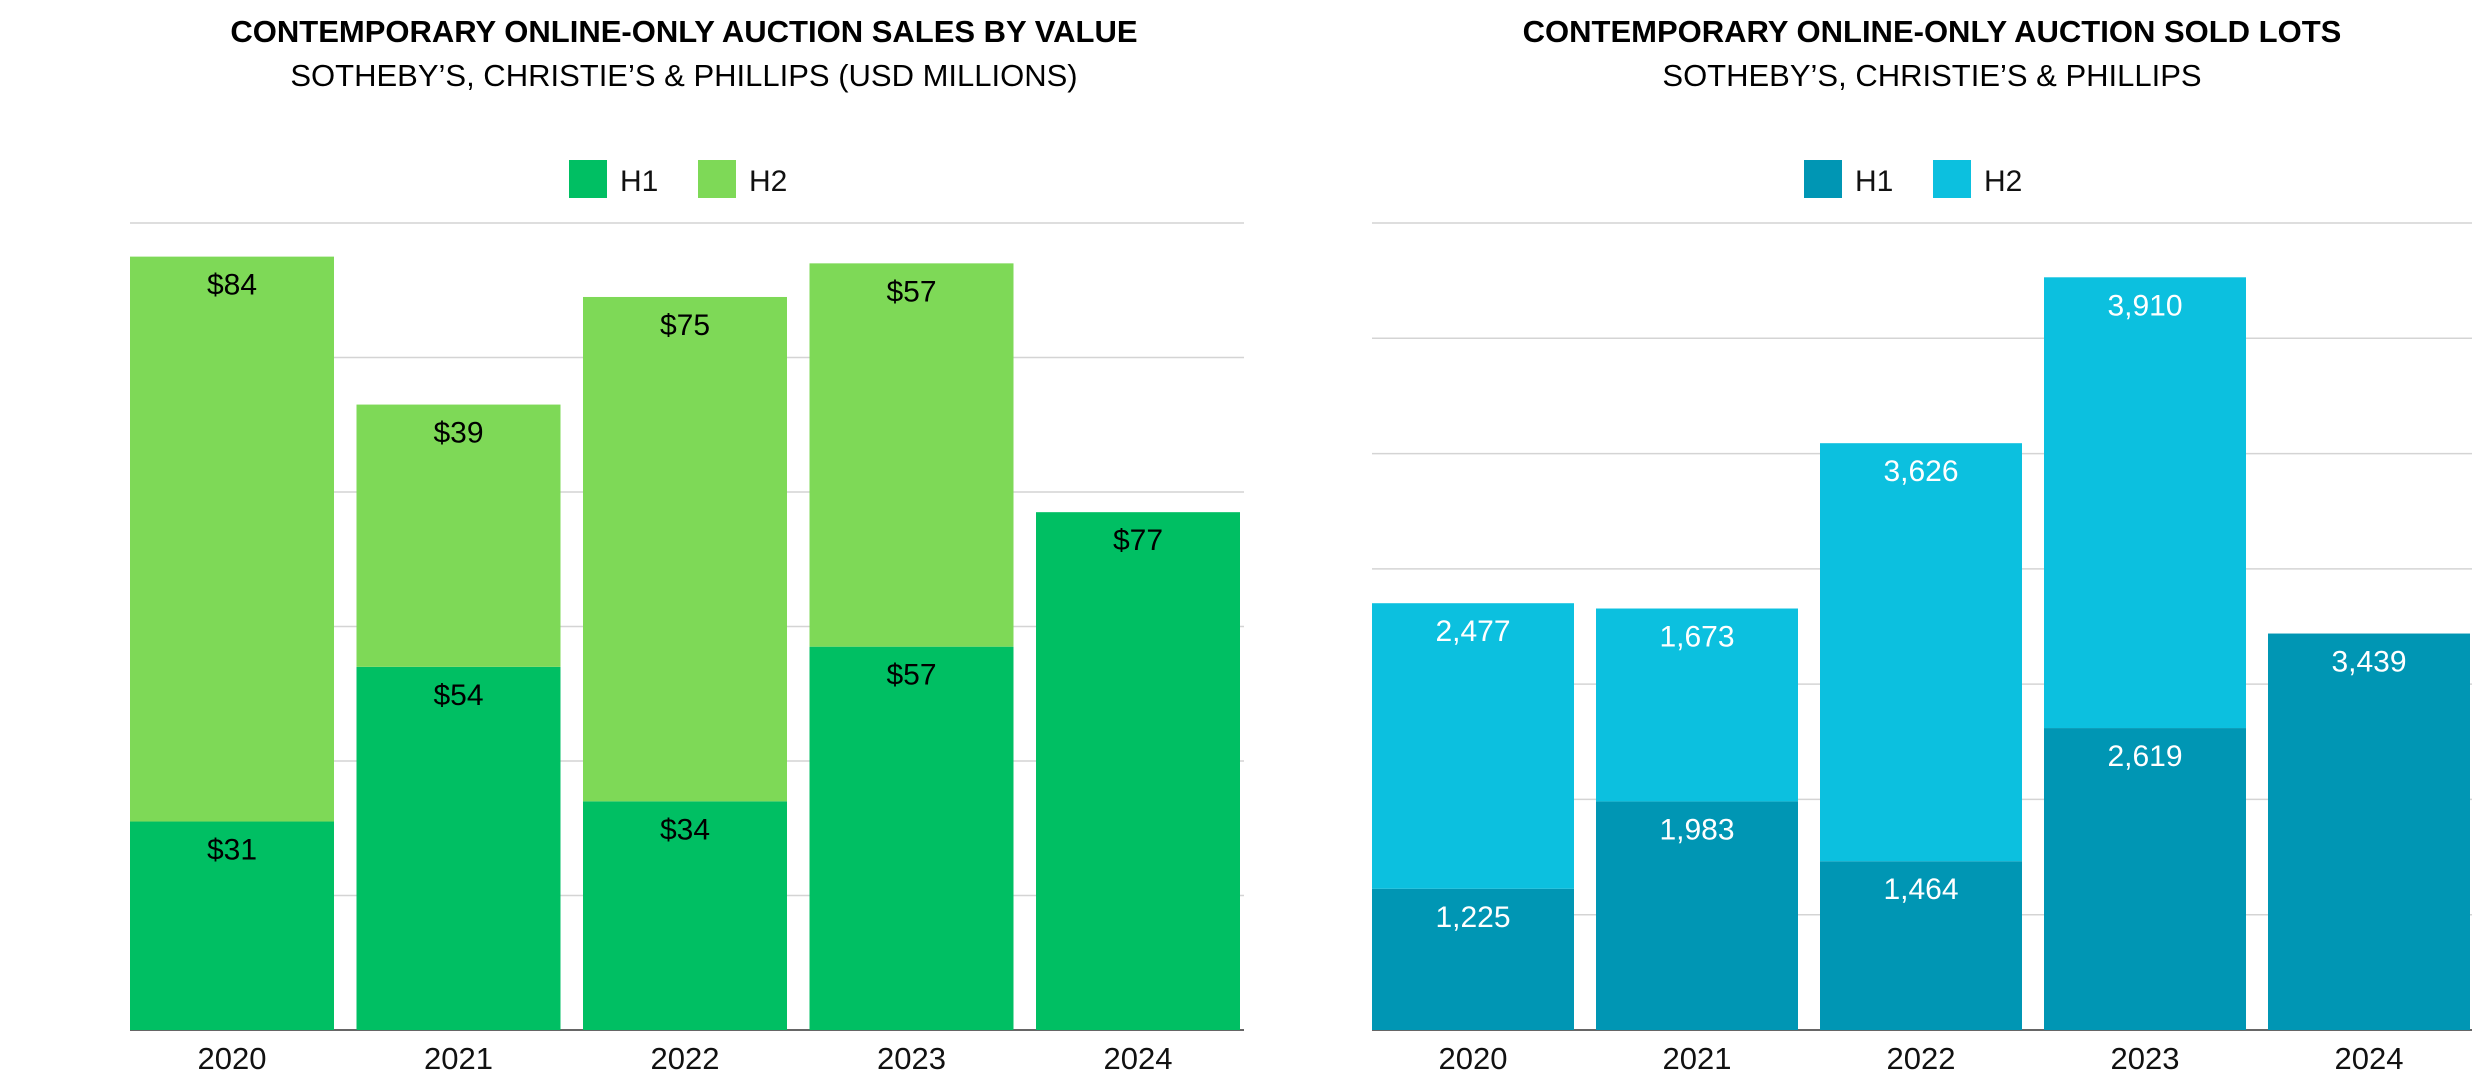 This screenshot has width=2472, height=1072. I want to click on data-label-h1-2023: 2,619, so click(2144, 756).